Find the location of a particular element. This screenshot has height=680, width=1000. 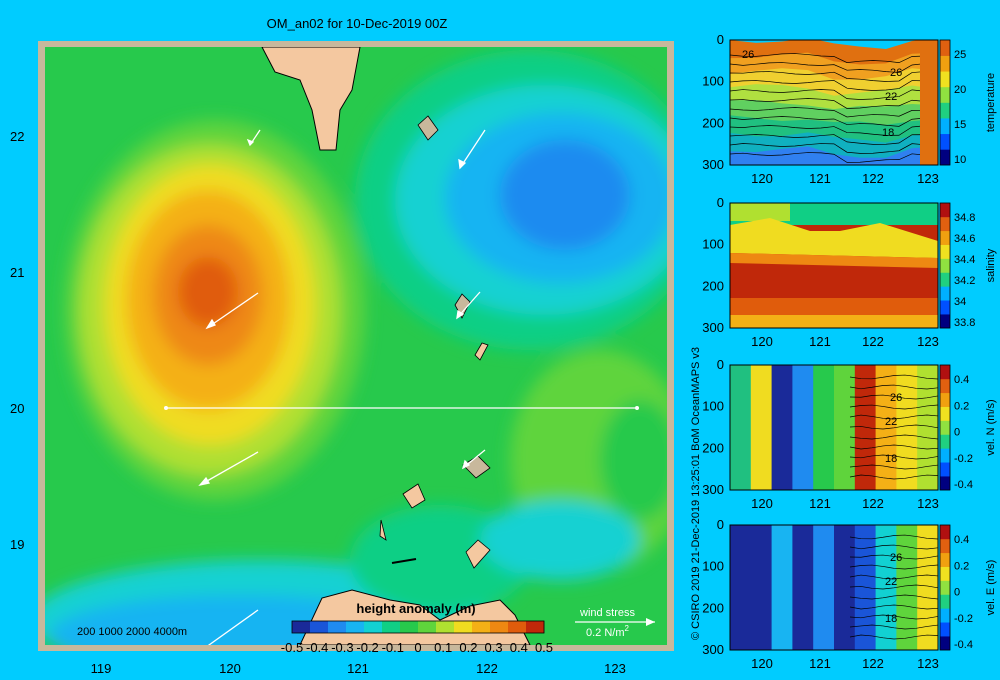

colorbar-tick-label: 0.1 is located at coordinates (443, 647).